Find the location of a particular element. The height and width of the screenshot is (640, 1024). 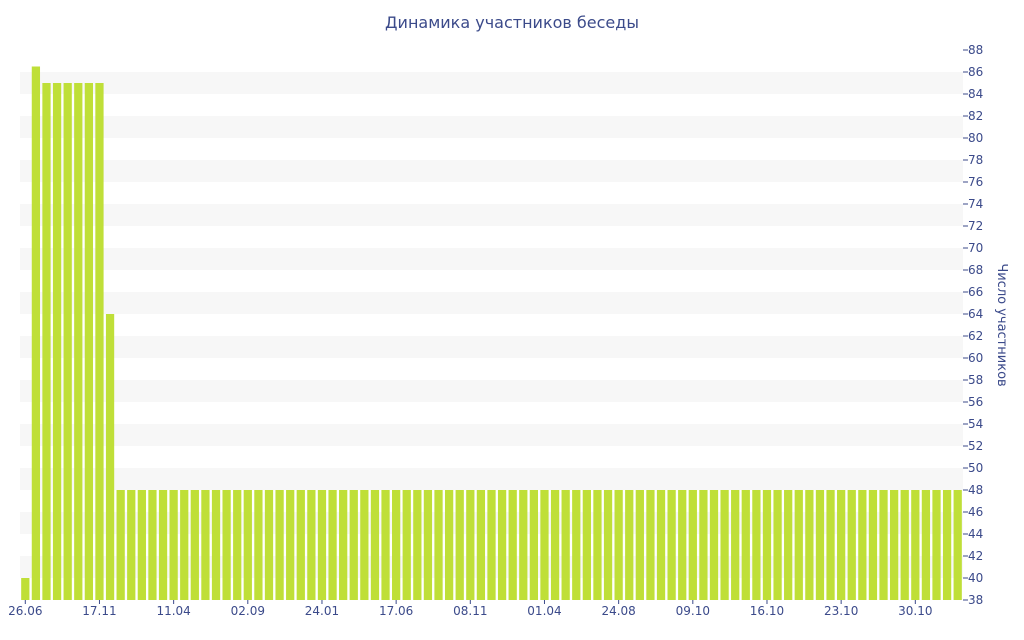

x-tick-label: 23.10 is located at coordinates (841, 611).